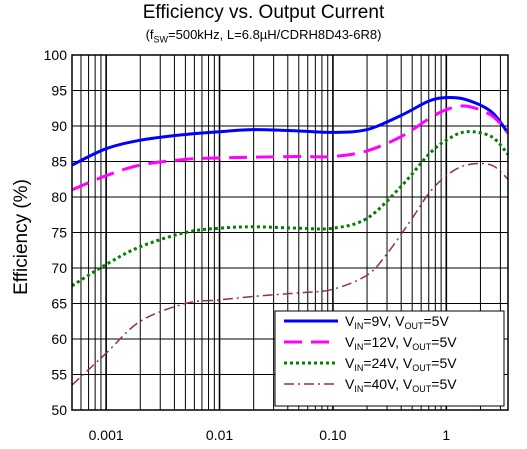 This screenshot has width=527, height=449. Describe the element at coordinates (219, 435) in the screenshot. I see `x-tick-label: 0.01` at that location.